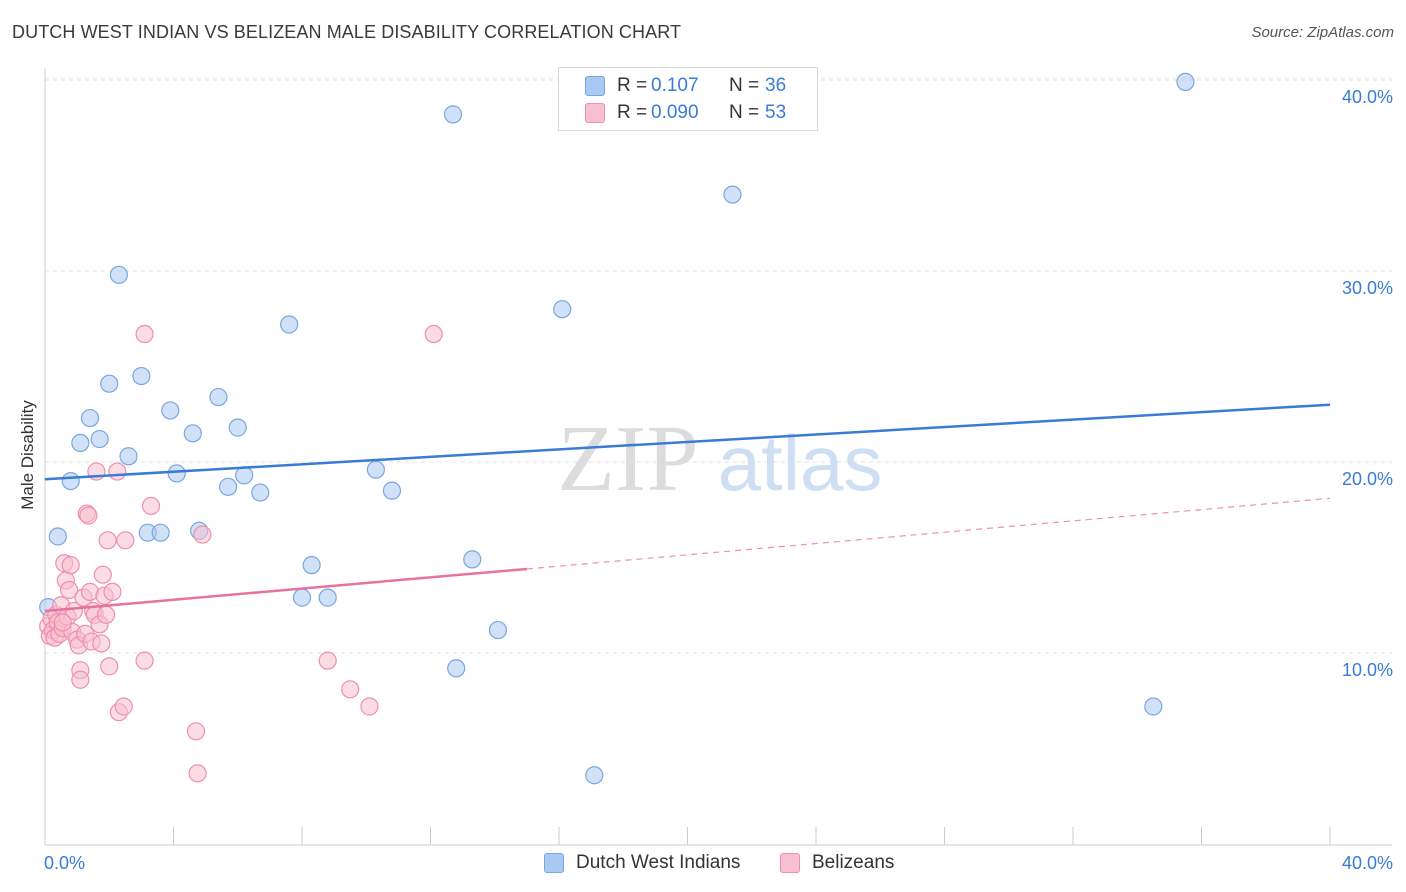 The image size is (1406, 892). Describe the element at coordinates (1367, 479) in the screenshot. I see `y-tick-label: 20.0%` at that location.